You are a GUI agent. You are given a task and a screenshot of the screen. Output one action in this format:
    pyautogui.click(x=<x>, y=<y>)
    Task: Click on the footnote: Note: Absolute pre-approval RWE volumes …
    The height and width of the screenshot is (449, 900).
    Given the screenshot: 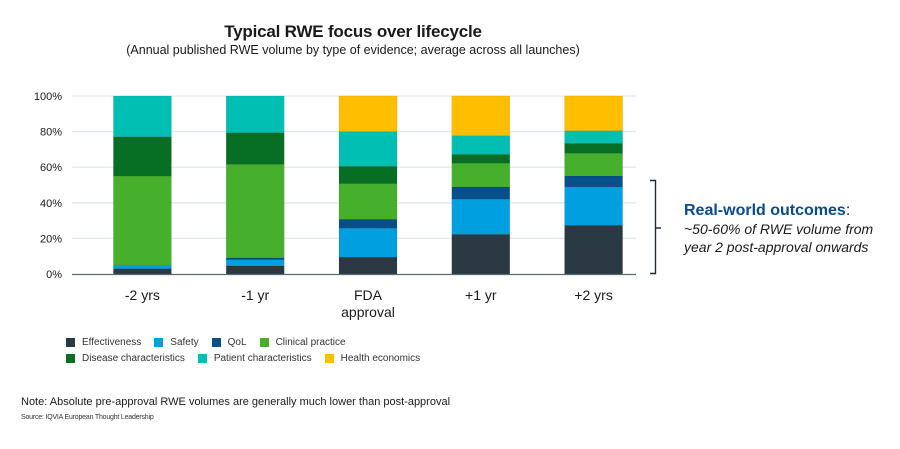 What is the action you would take?
    pyautogui.click(x=236, y=402)
    